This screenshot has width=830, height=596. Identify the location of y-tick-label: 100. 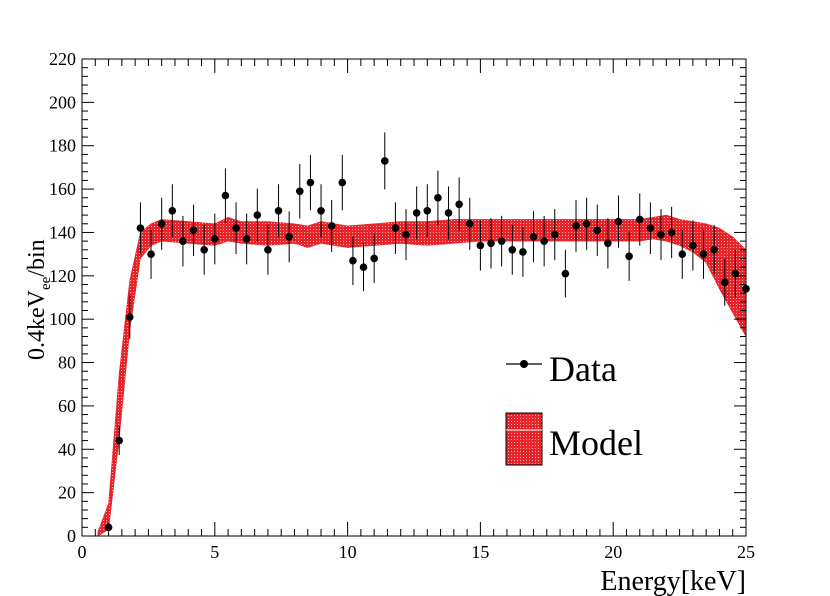
(62, 319).